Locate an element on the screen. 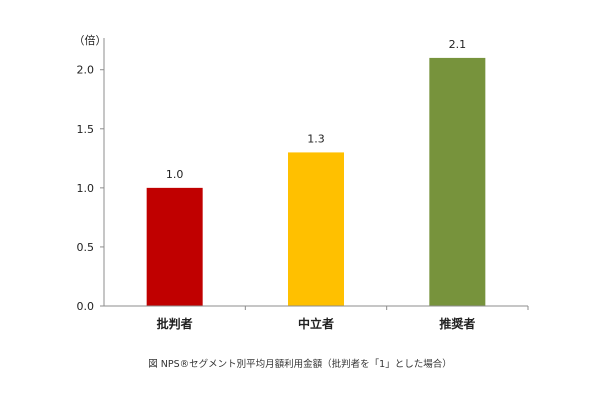  y-tick-label: 1.0 is located at coordinates (86, 188).